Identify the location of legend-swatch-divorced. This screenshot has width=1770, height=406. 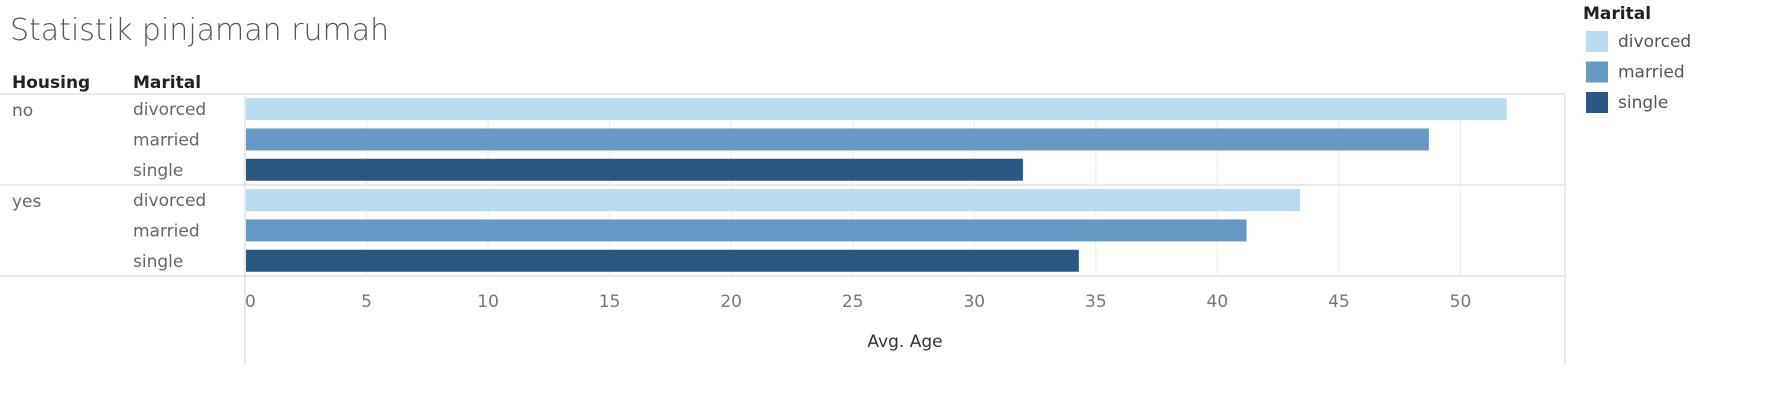
(1597, 41).